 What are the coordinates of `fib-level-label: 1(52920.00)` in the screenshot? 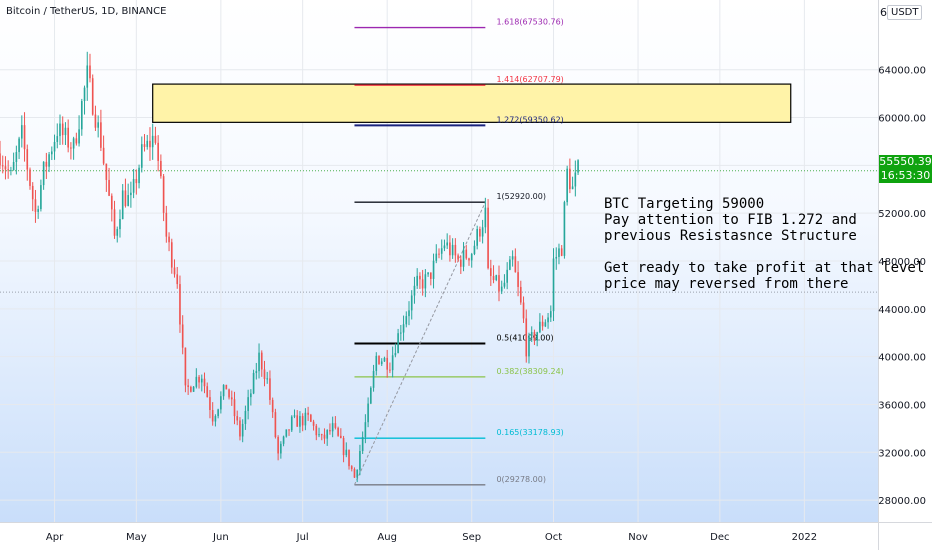 It's located at (521, 196).